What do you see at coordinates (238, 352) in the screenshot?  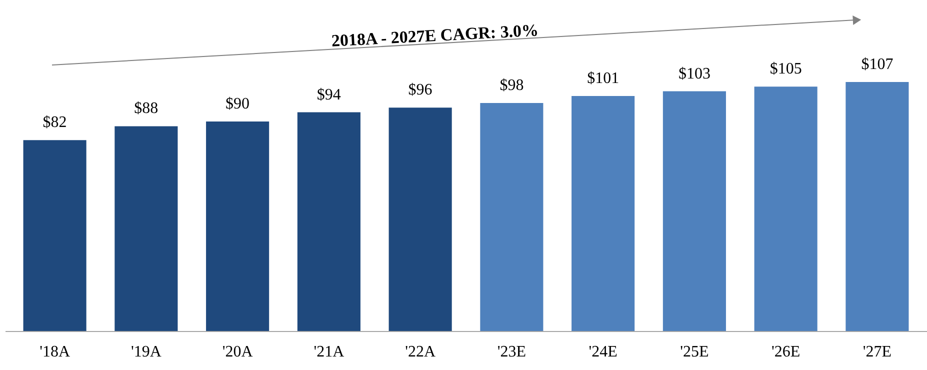 I see `x-tick-label: '20A` at bounding box center [238, 352].